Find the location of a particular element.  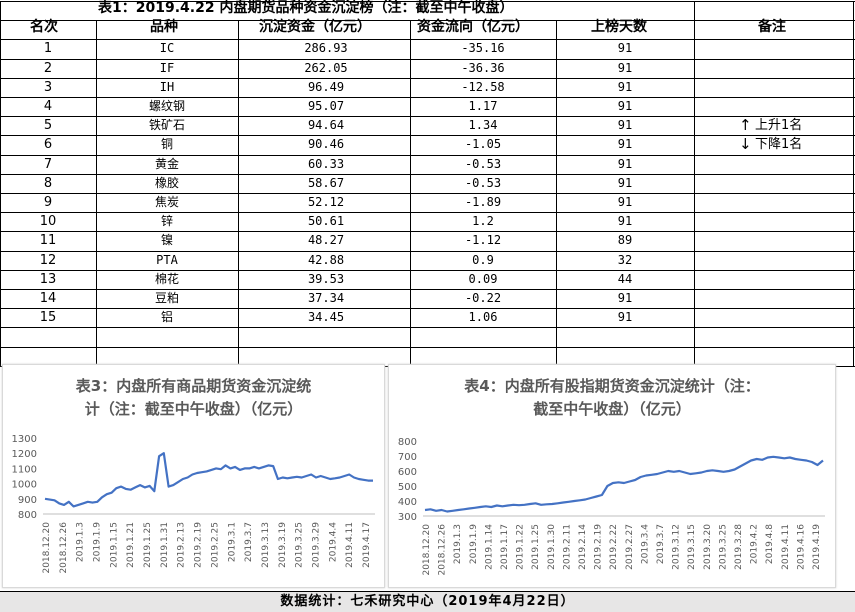

series-line is located at coordinates (208, 480).